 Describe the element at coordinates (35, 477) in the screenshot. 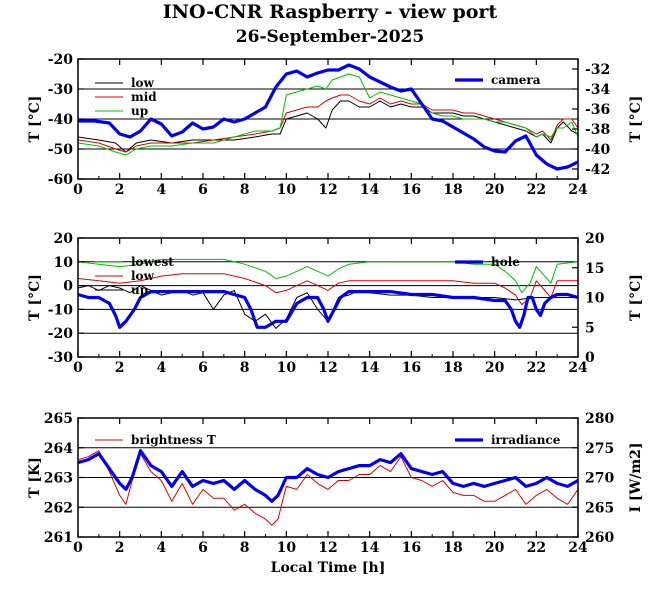

I see `y-axis-label: T [K]` at that location.